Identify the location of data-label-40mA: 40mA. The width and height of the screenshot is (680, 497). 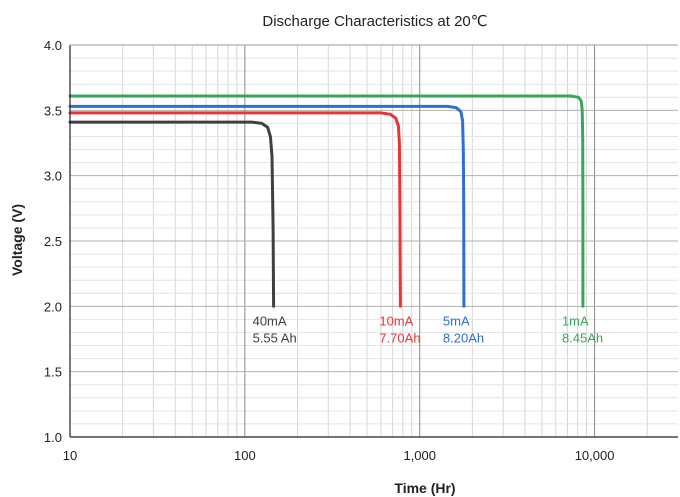
(270, 320).